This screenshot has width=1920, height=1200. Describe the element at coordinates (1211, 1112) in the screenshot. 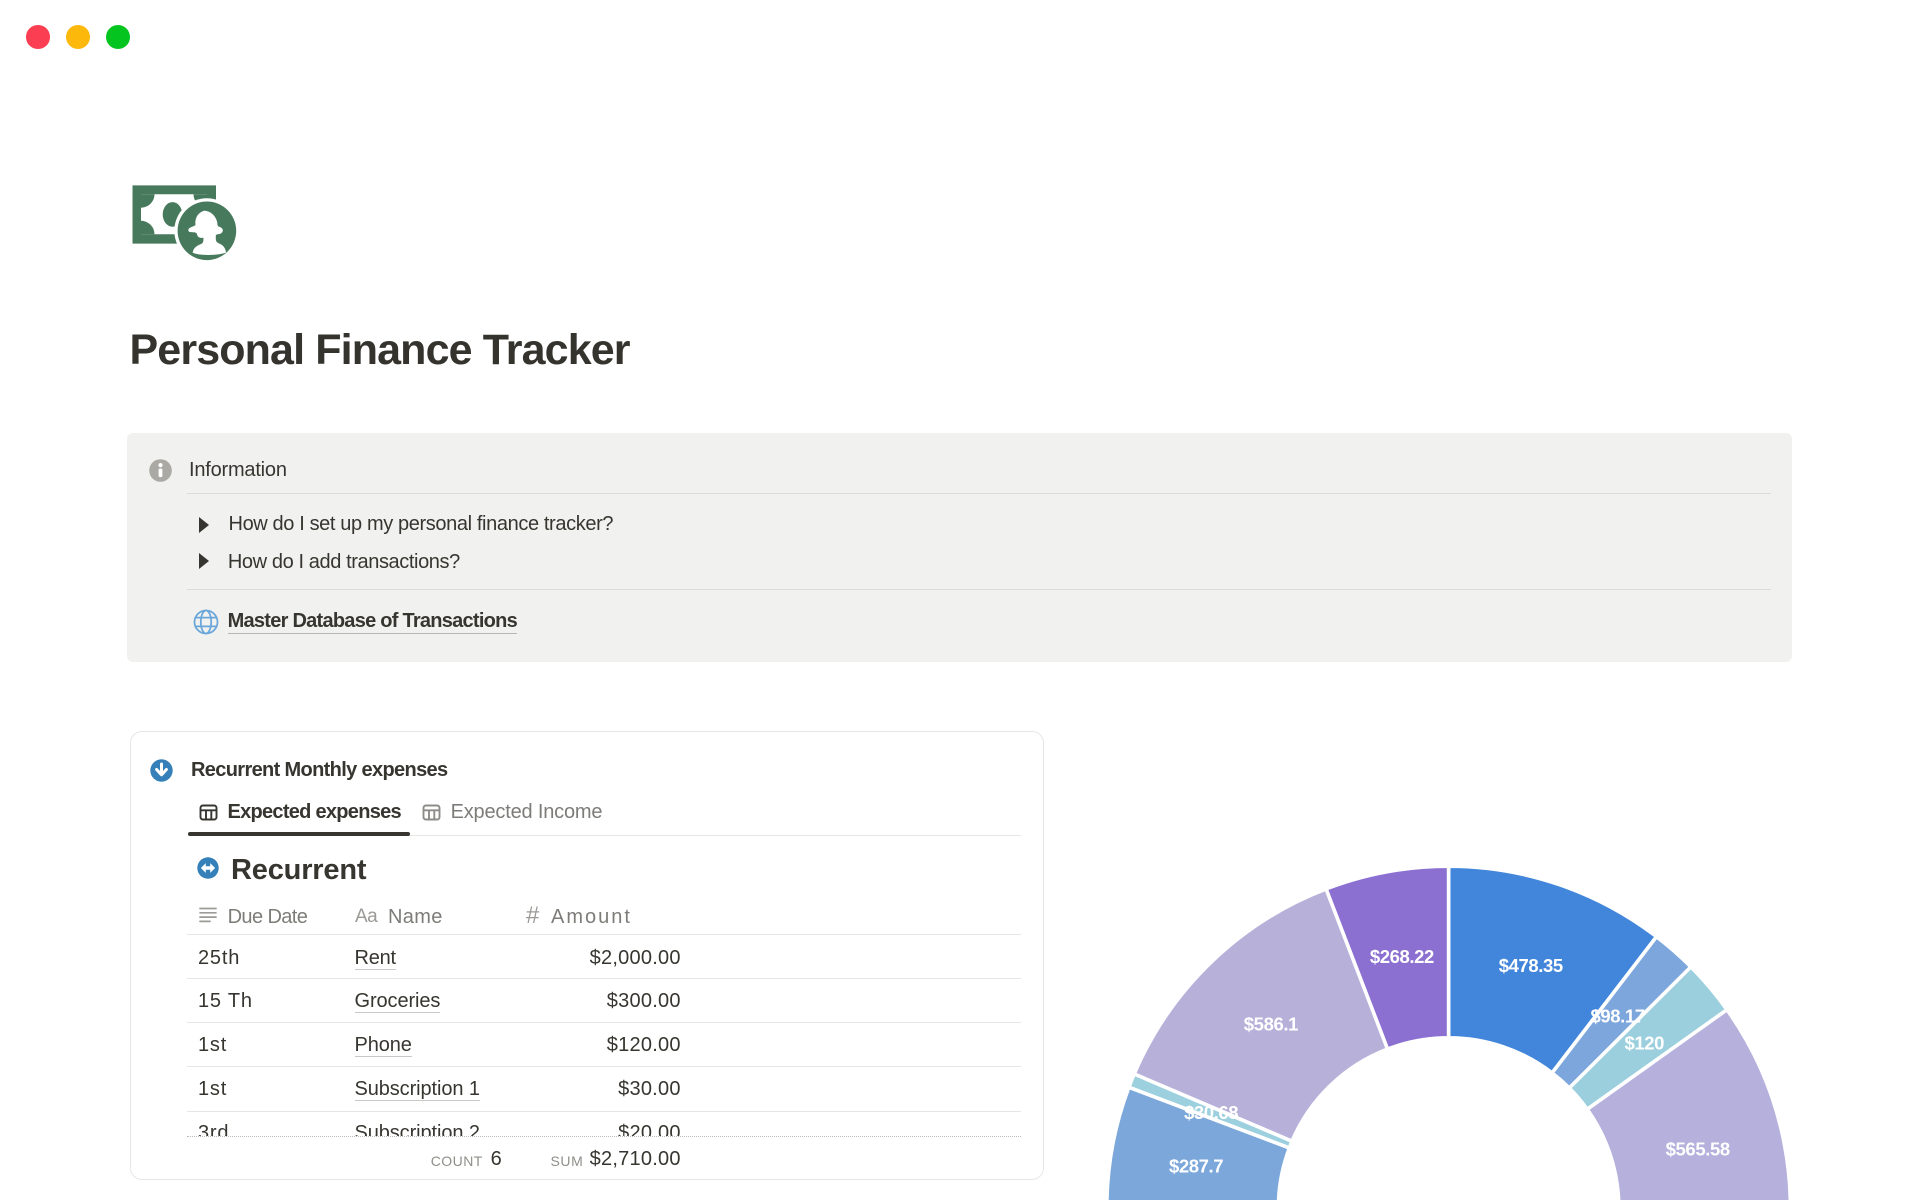

I see `svg-text: $30.68` at that location.